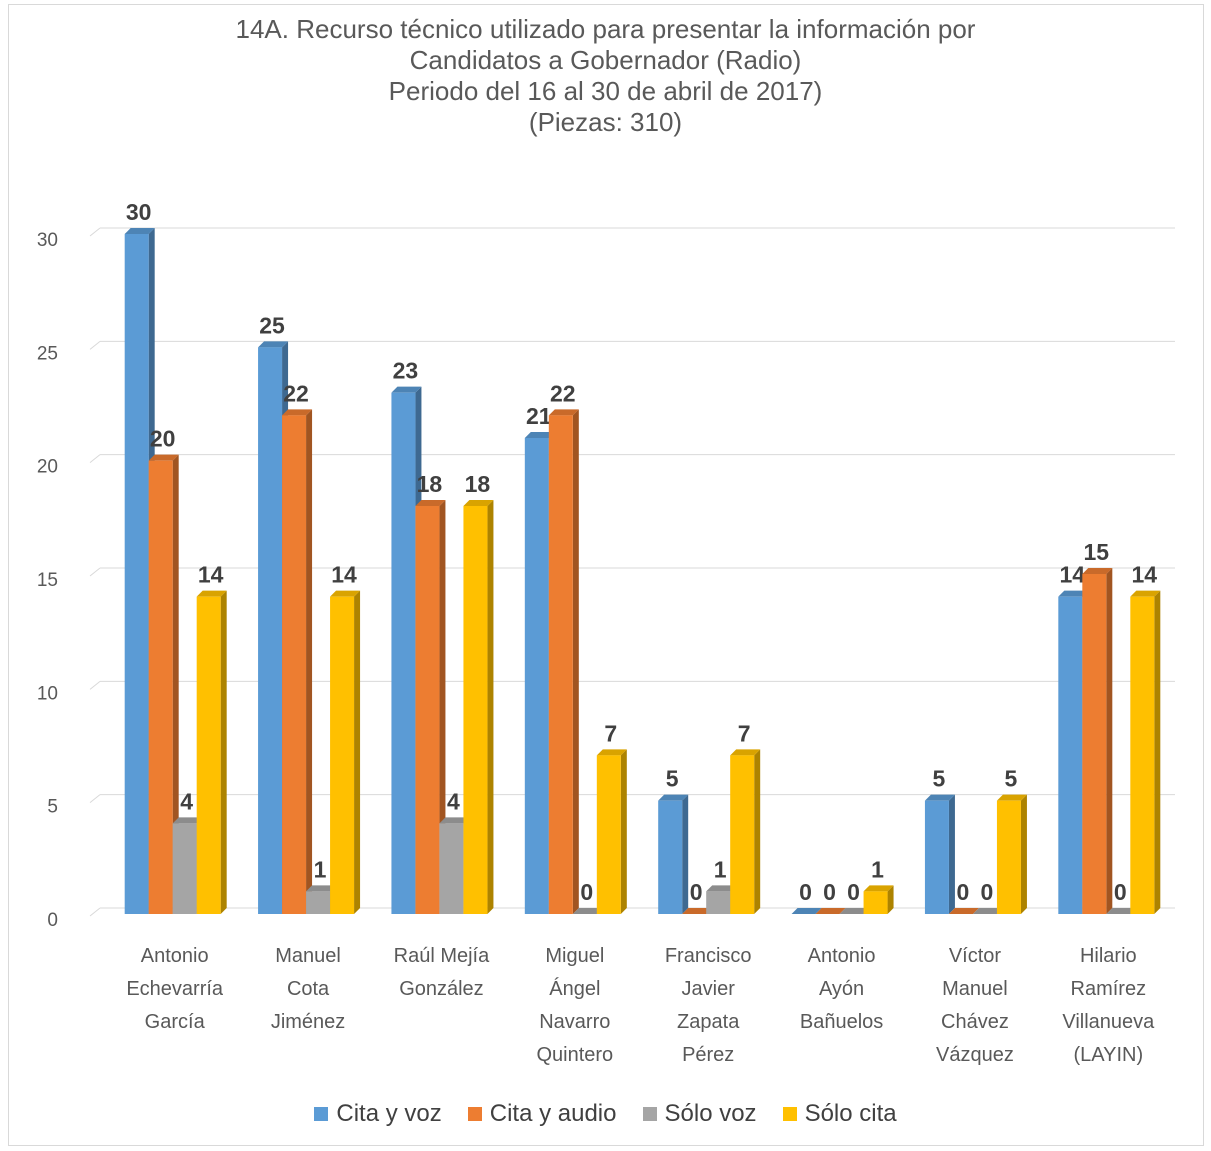 The width and height of the screenshot is (1211, 1151). Describe the element at coordinates (474, 1114) in the screenshot. I see `legend-swatch-cita-y-audio` at that location.